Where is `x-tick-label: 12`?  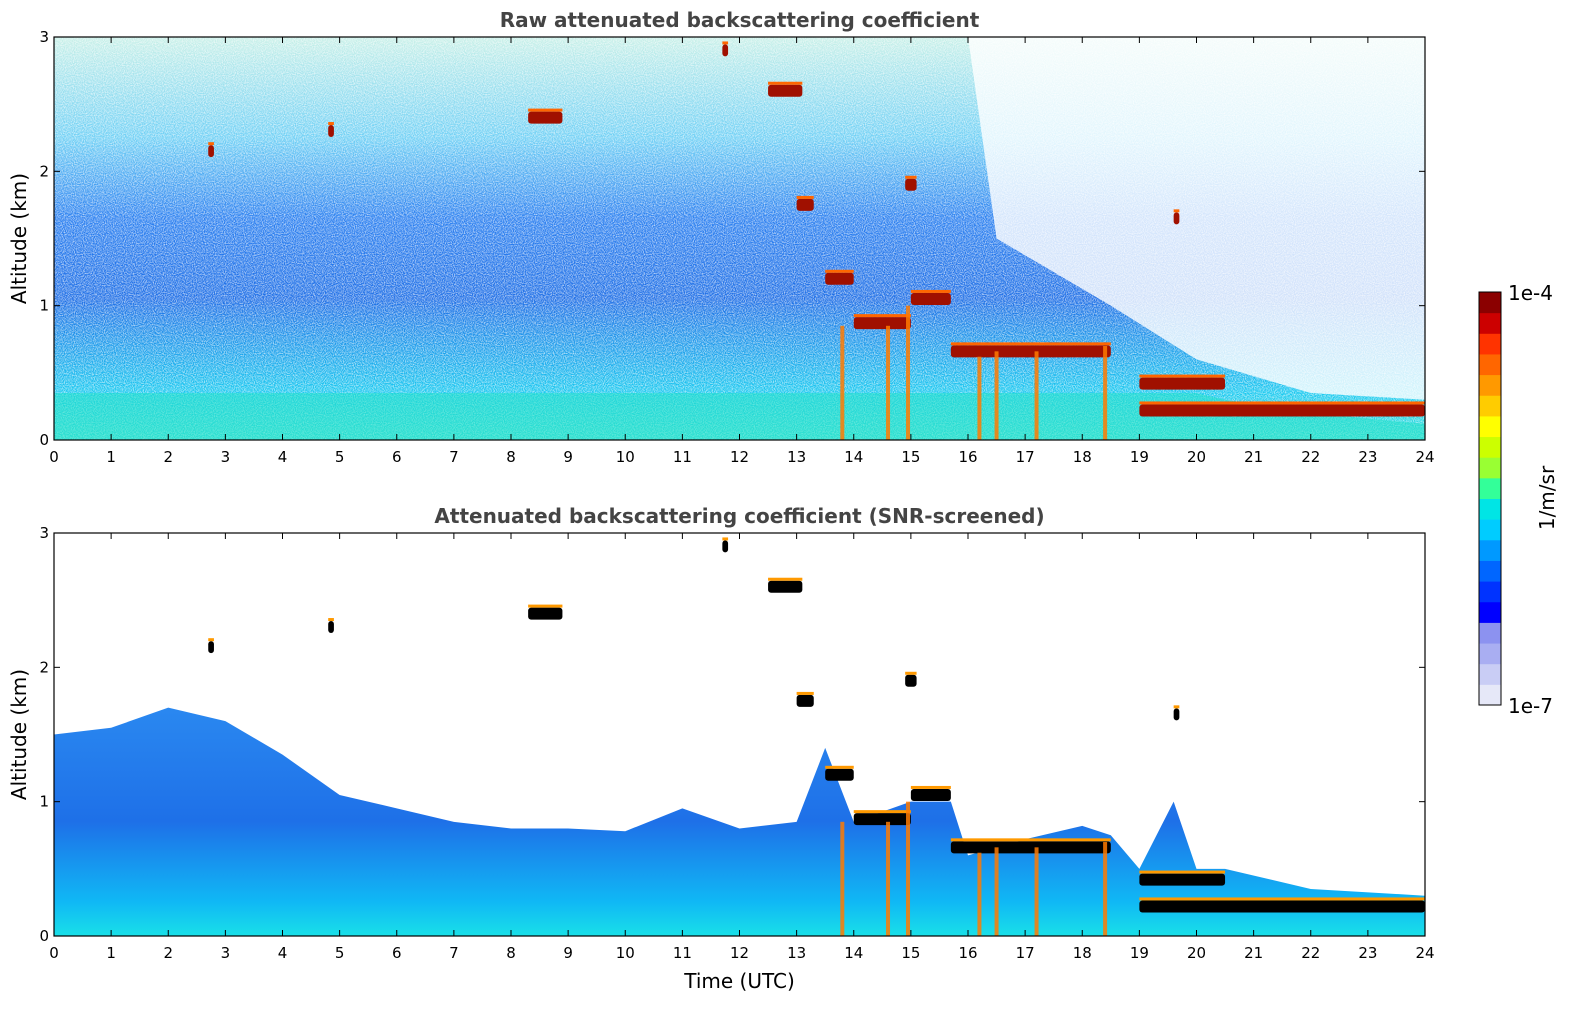 x-tick-label: 12 is located at coordinates (739, 457).